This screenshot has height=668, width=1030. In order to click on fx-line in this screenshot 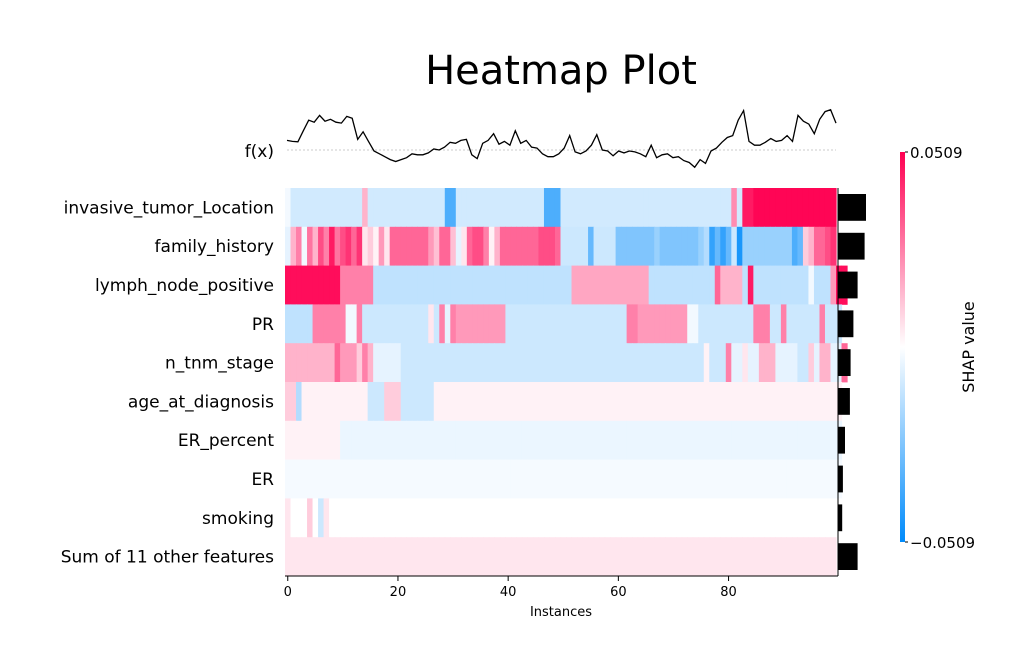, I will do `click(561, 138)`.